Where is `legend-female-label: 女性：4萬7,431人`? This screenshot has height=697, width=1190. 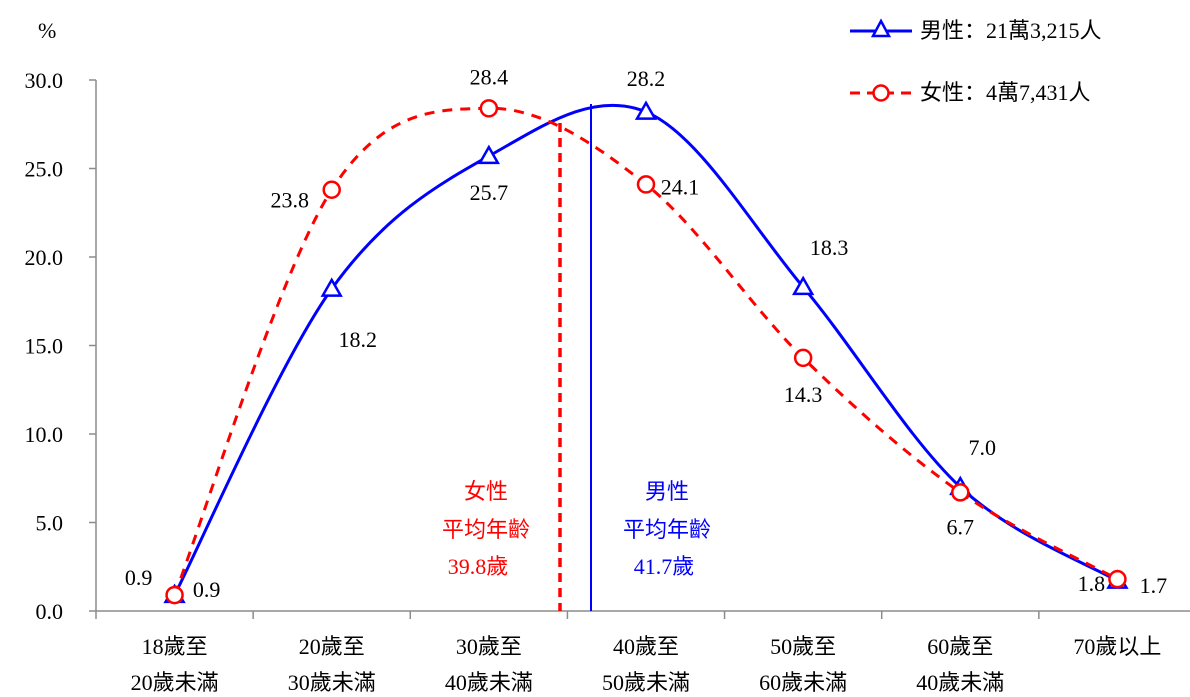
legend-female-label: 女性：4萬7,431人 is located at coordinates (1005, 92).